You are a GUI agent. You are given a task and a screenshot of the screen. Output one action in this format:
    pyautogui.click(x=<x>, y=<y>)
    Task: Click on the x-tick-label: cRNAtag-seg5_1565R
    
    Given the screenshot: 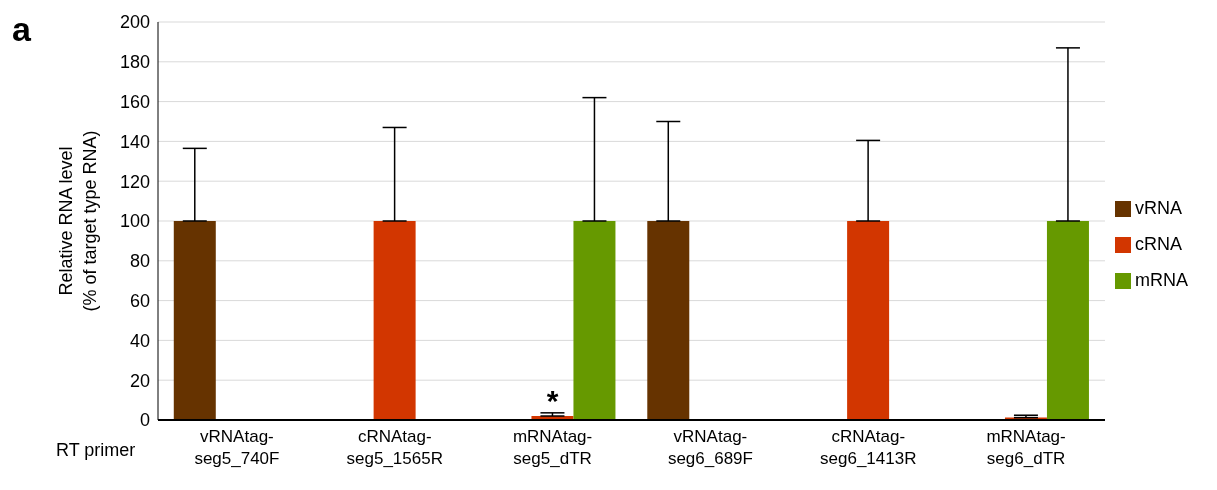 What is the action you would take?
    pyautogui.click(x=394, y=447)
    